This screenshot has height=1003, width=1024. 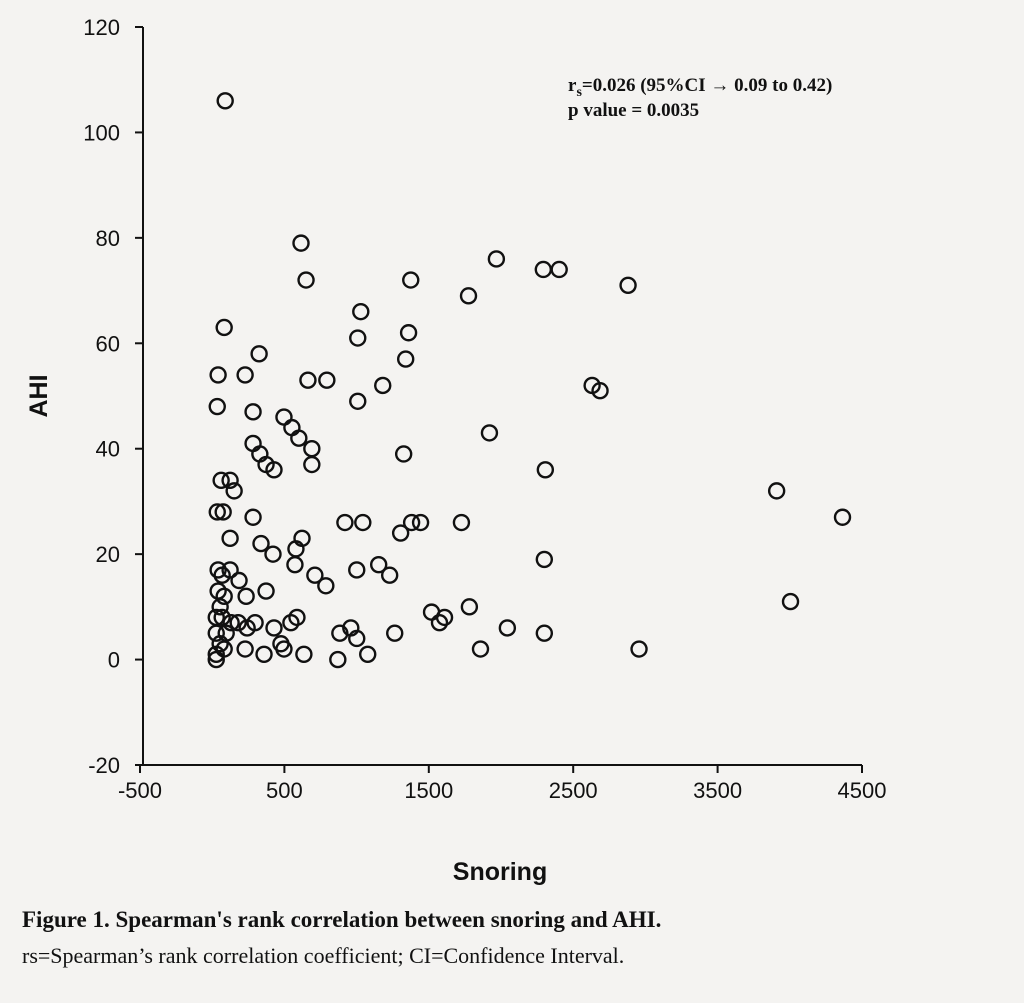 I want to click on x-tick-label: 1500, so click(x=428, y=790).